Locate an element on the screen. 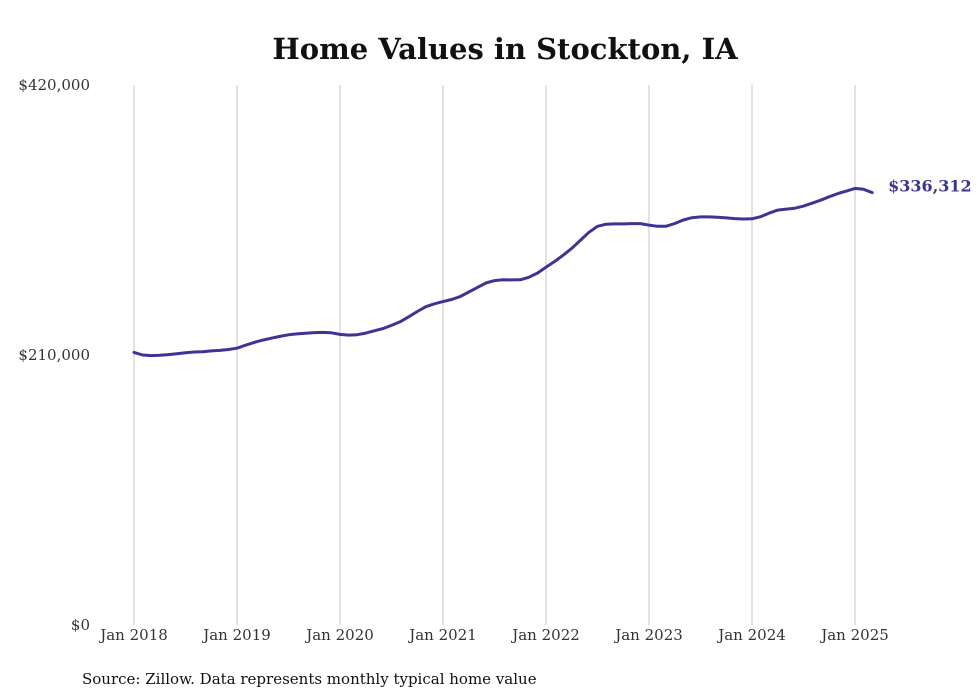 Image resolution: width=980 pixels, height=699 pixels. x-tick-label: Jan 2023 is located at coordinates (648, 635).